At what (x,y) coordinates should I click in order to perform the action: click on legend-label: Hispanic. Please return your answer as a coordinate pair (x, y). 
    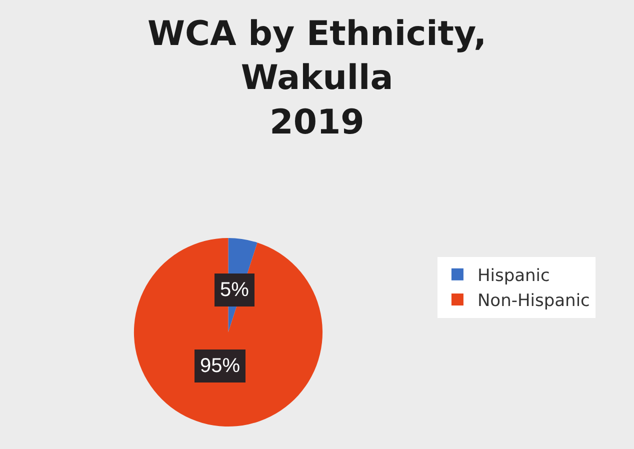
    Looking at the image, I should click on (513, 276).